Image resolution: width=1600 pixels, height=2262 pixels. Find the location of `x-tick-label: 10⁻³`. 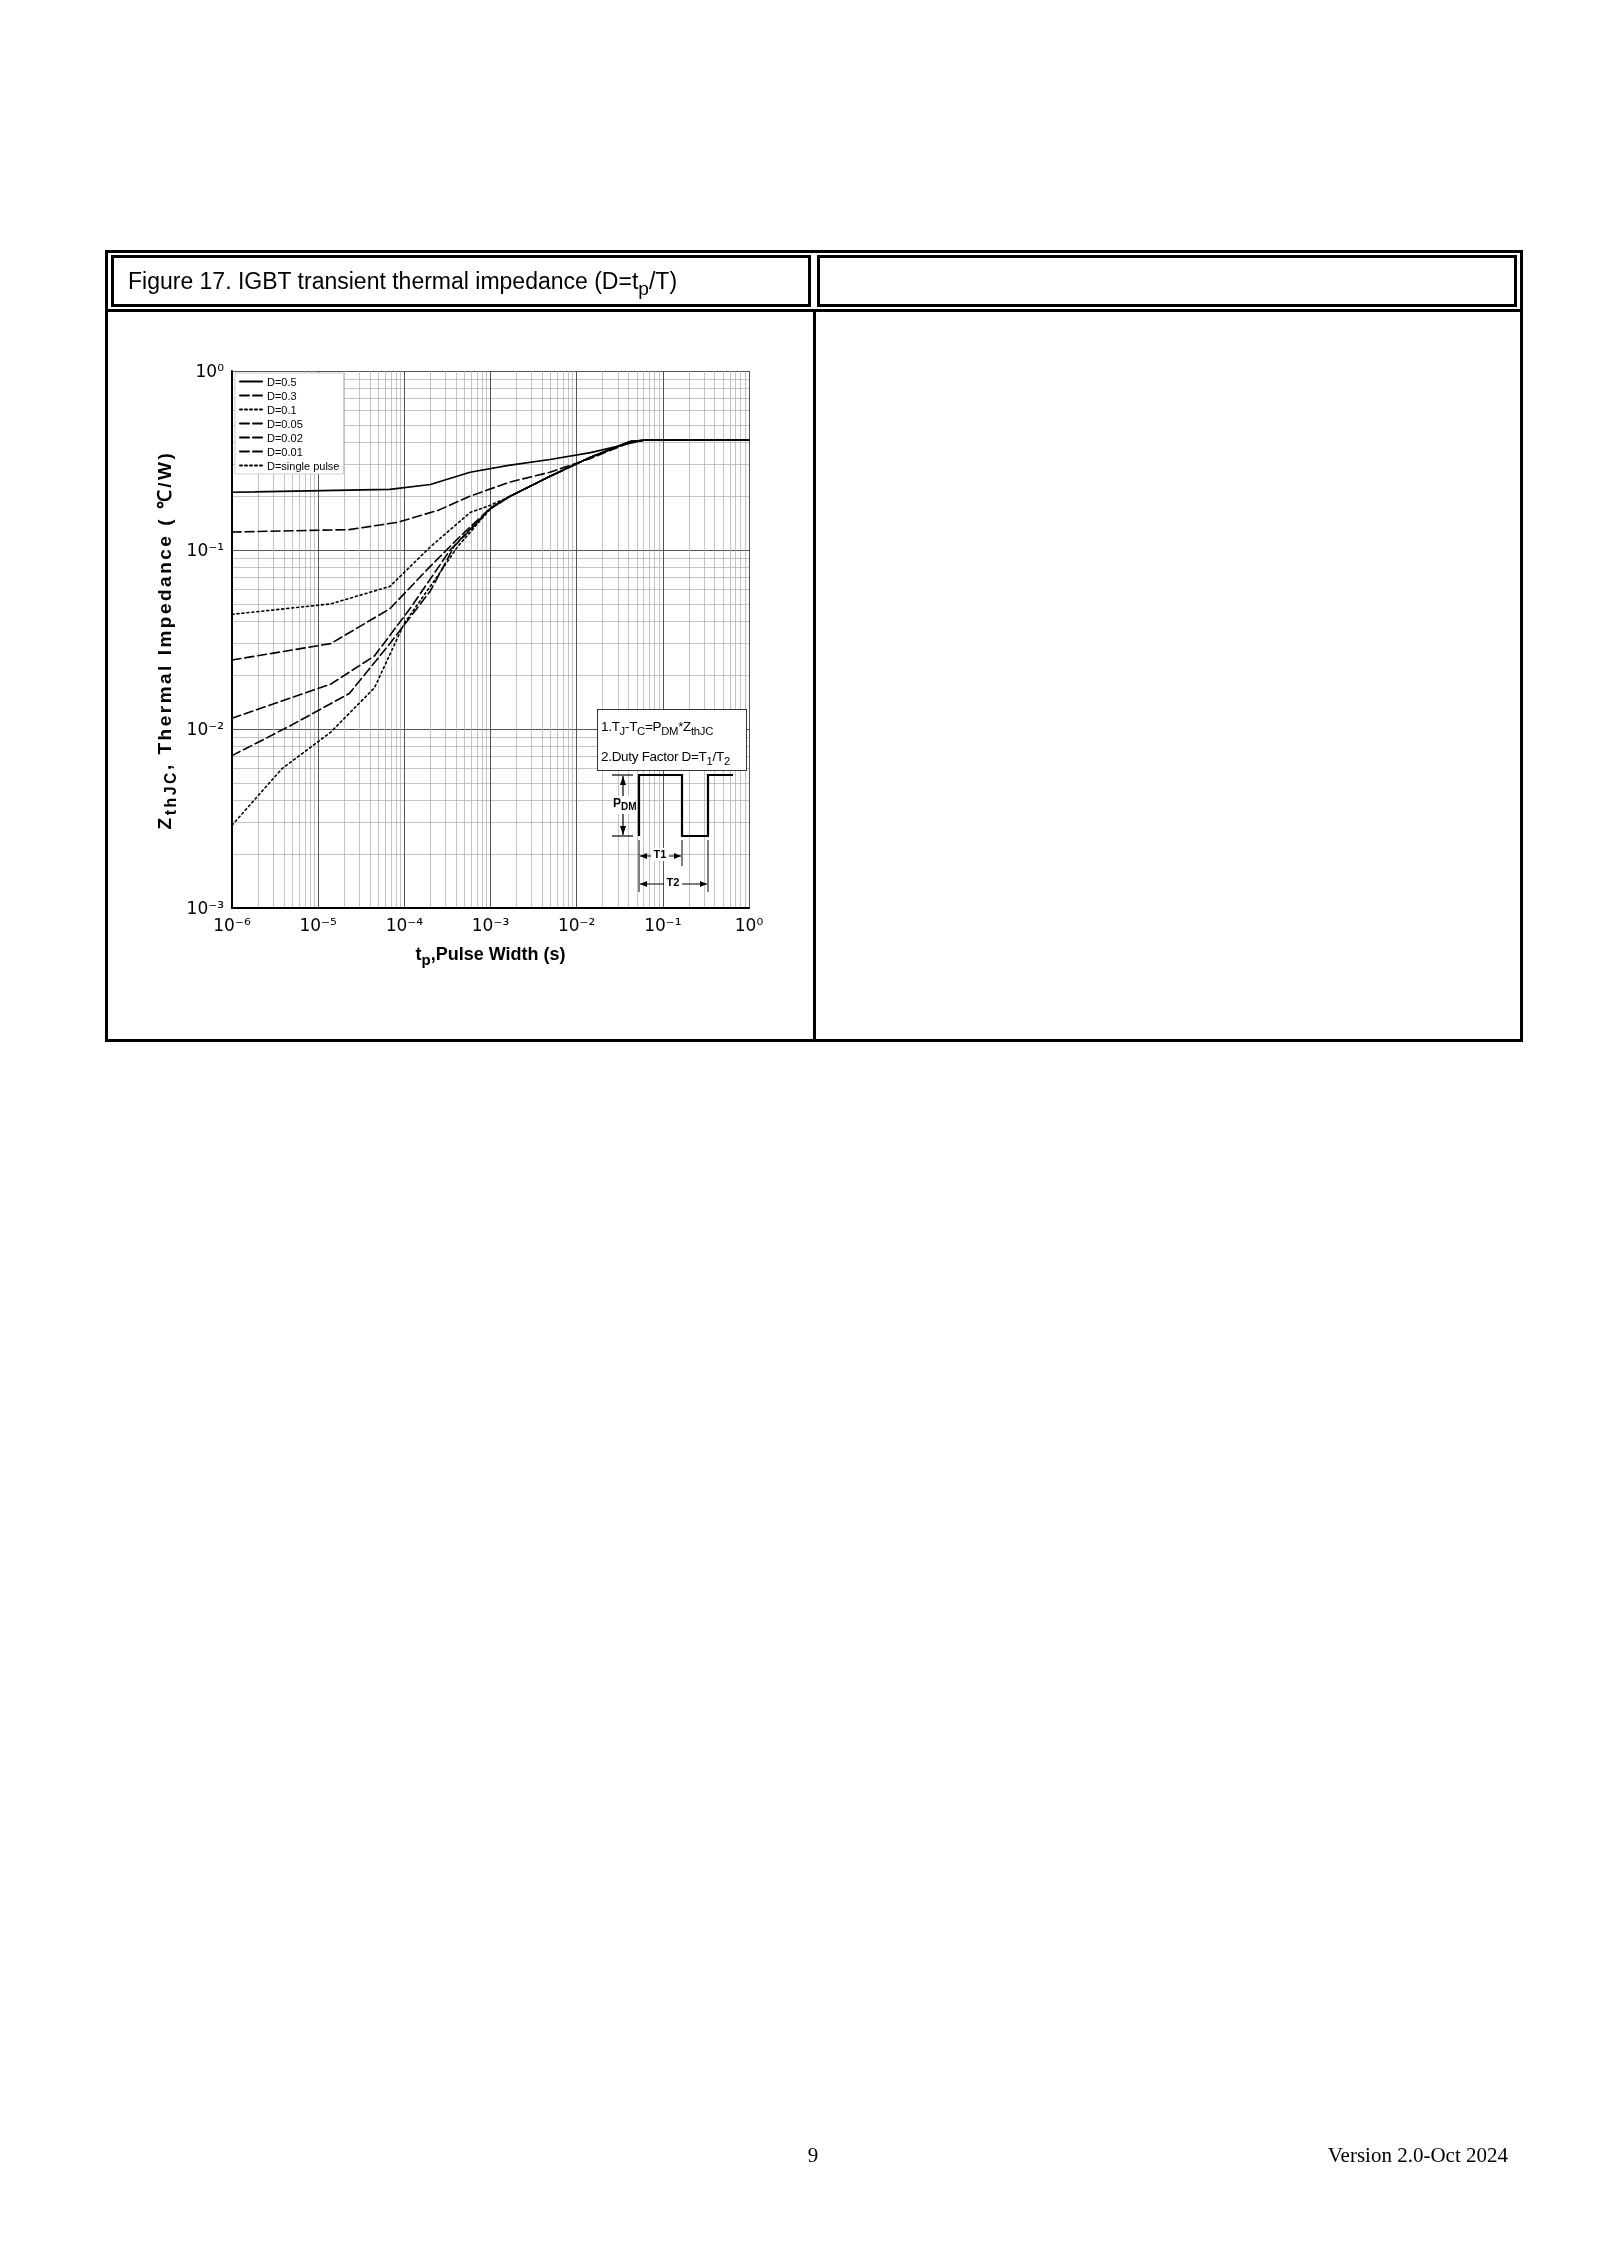

x-tick-label: 10⁻³ is located at coordinates (490, 924).